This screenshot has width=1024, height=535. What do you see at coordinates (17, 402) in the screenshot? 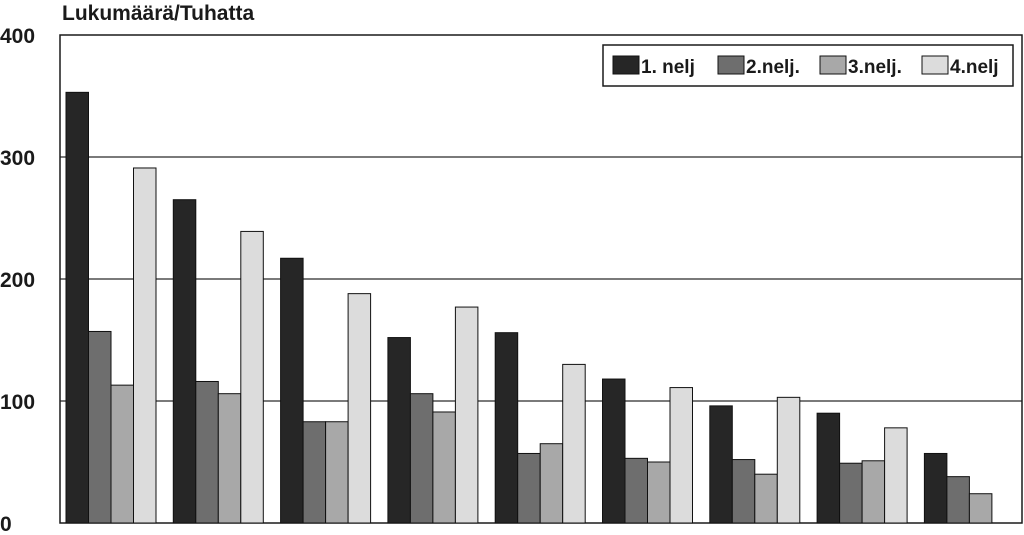
I see `y-tick-label: 100` at bounding box center [17, 402].